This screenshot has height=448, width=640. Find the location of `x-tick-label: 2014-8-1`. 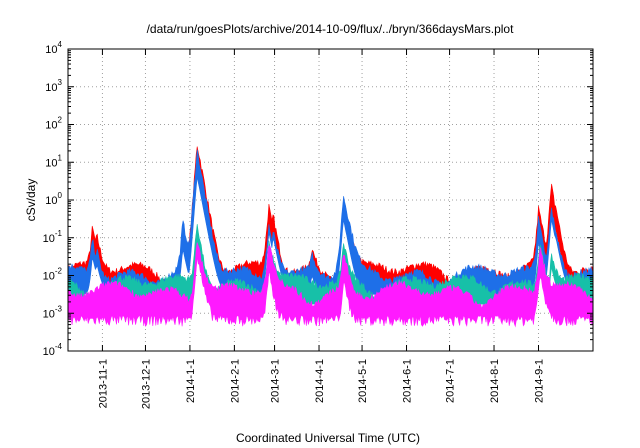

x-tick-label: 2014-8-1 is located at coordinates (495, 381).